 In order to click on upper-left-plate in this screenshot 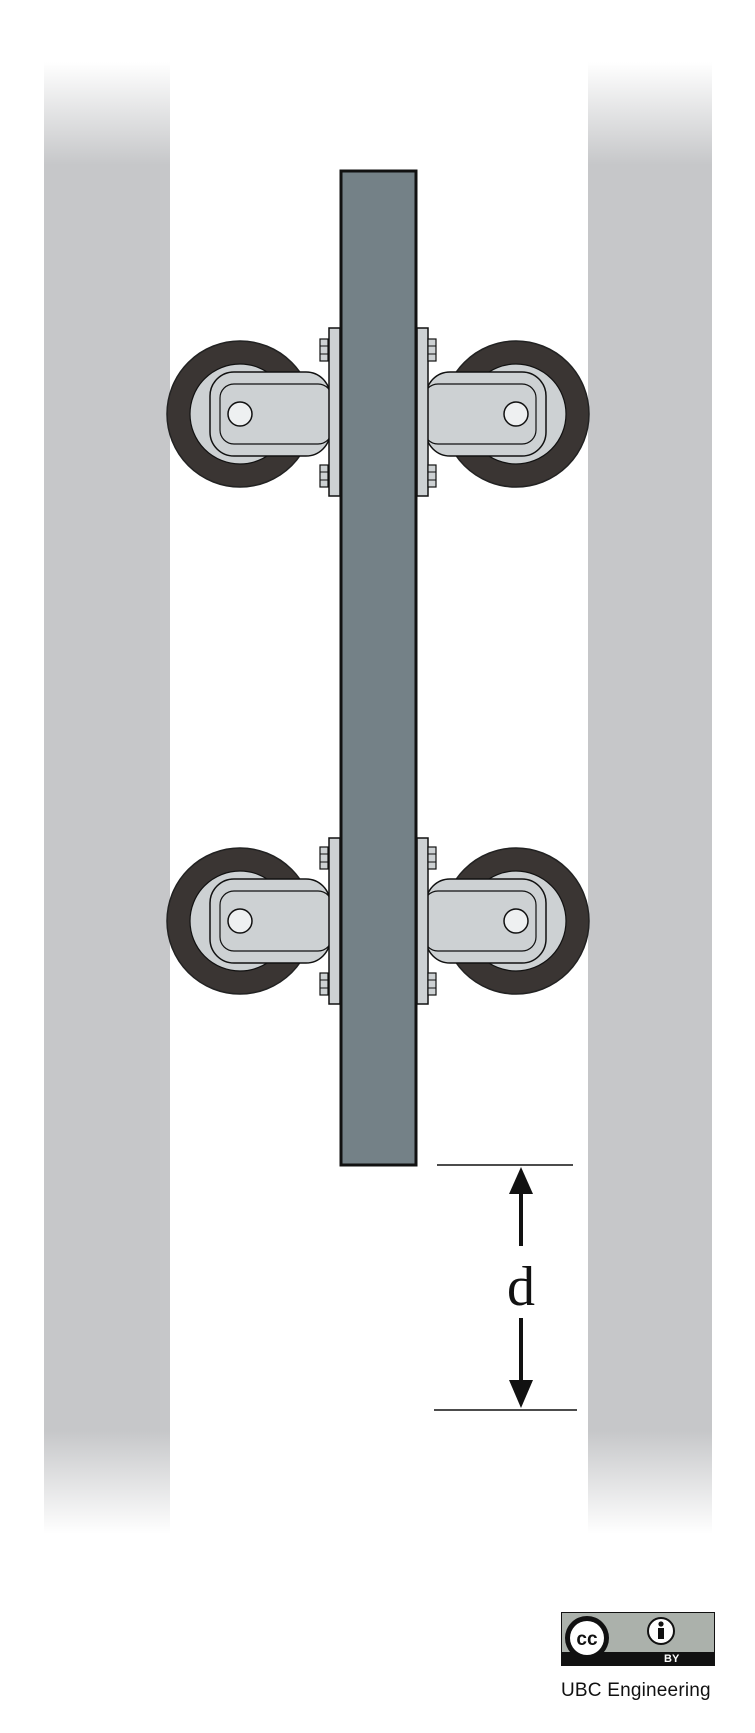, I will do `click(334, 412)`.